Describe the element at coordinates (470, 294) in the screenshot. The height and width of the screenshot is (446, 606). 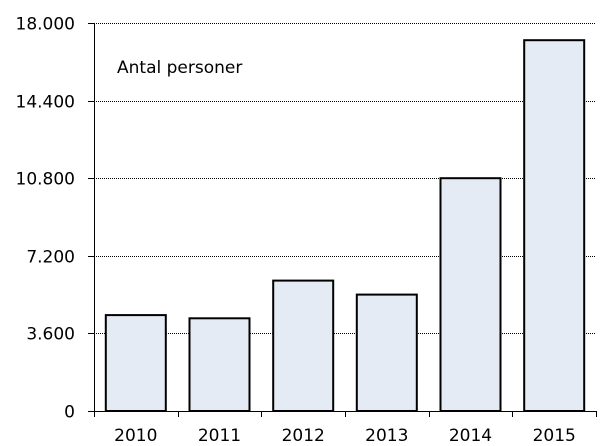
I see `bar-2014` at that location.